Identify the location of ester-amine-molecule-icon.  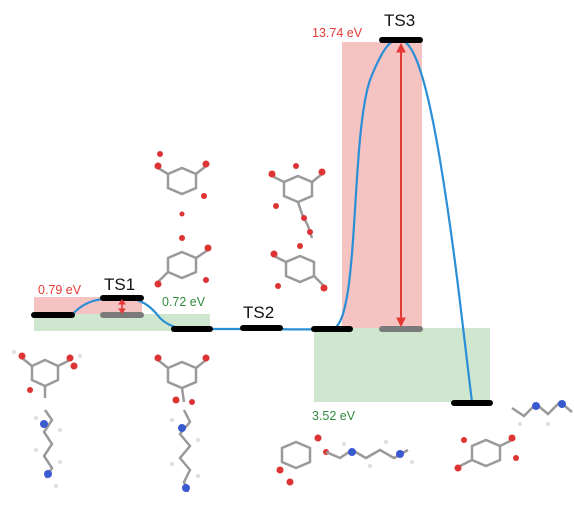
(182, 423).